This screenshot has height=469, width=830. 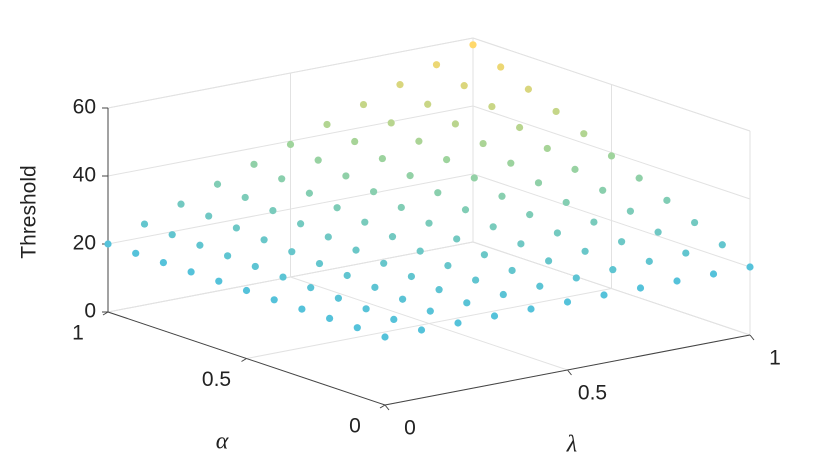 I want to click on x-axis-label: λ, so click(x=571, y=445).